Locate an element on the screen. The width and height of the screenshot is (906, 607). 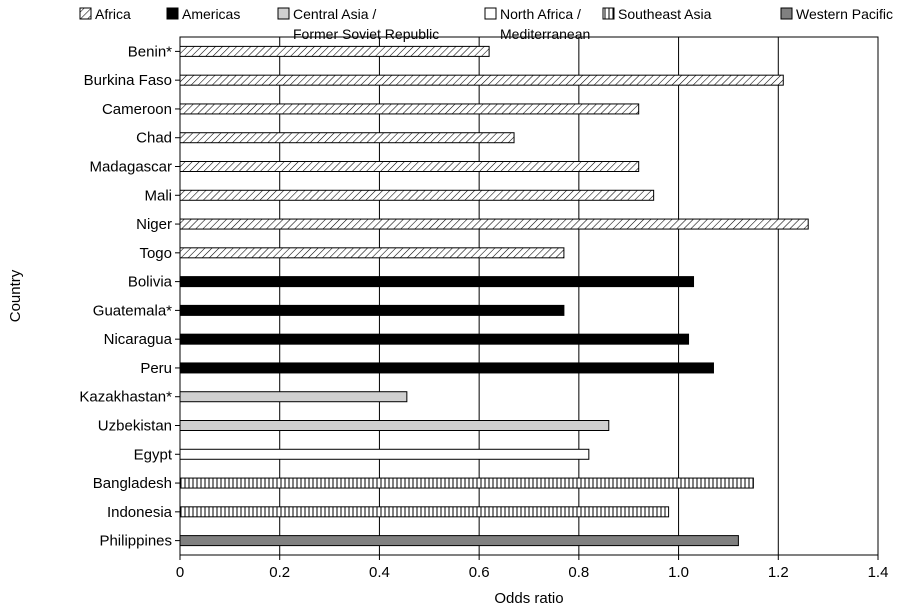
bar-guatemala is located at coordinates (372, 310).